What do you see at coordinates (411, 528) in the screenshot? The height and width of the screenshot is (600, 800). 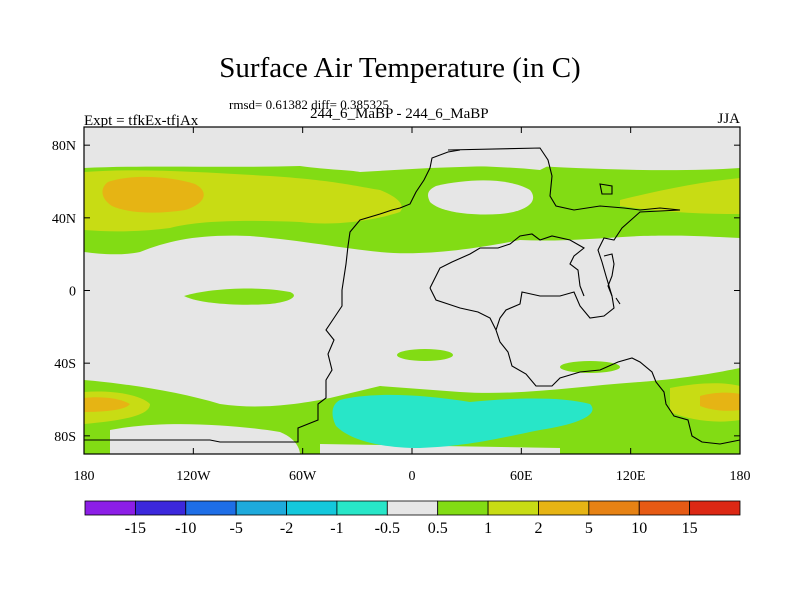 I see `colorbar-labels: -15 -10 -5 -2 -1 -0.5 0.5 1 2 5 10 15` at bounding box center [411, 528].